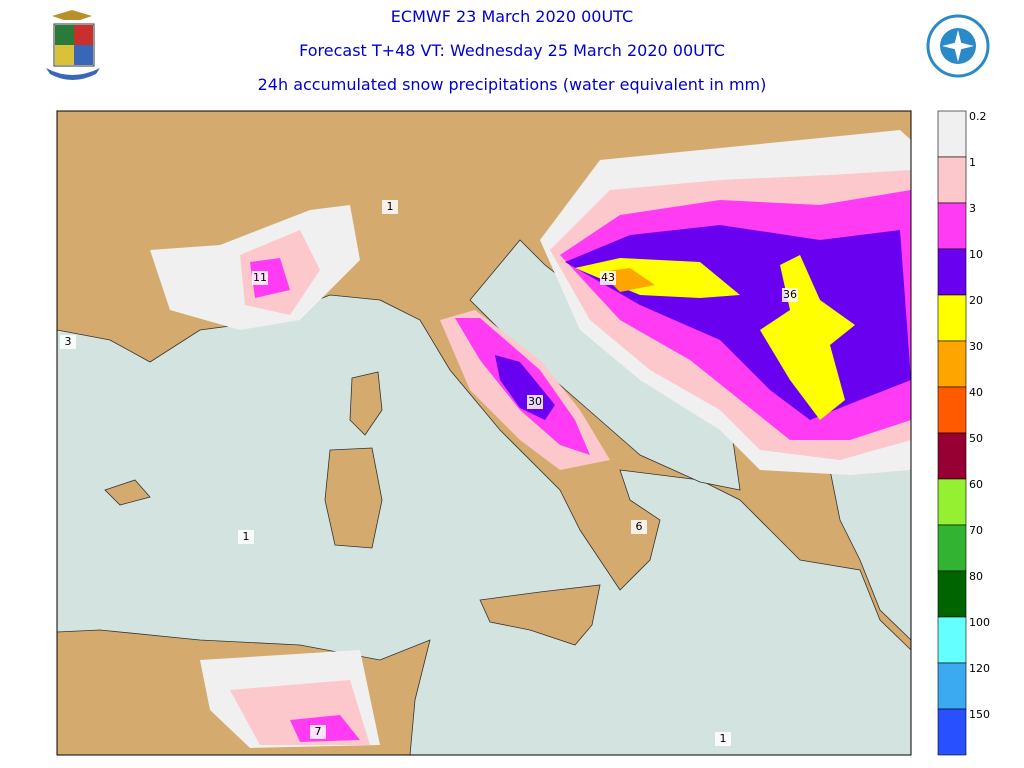 Image resolution: width=1024 pixels, height=768 pixels. Describe the element at coordinates (958, 46) in the screenshot. I see `logo-right` at that location.